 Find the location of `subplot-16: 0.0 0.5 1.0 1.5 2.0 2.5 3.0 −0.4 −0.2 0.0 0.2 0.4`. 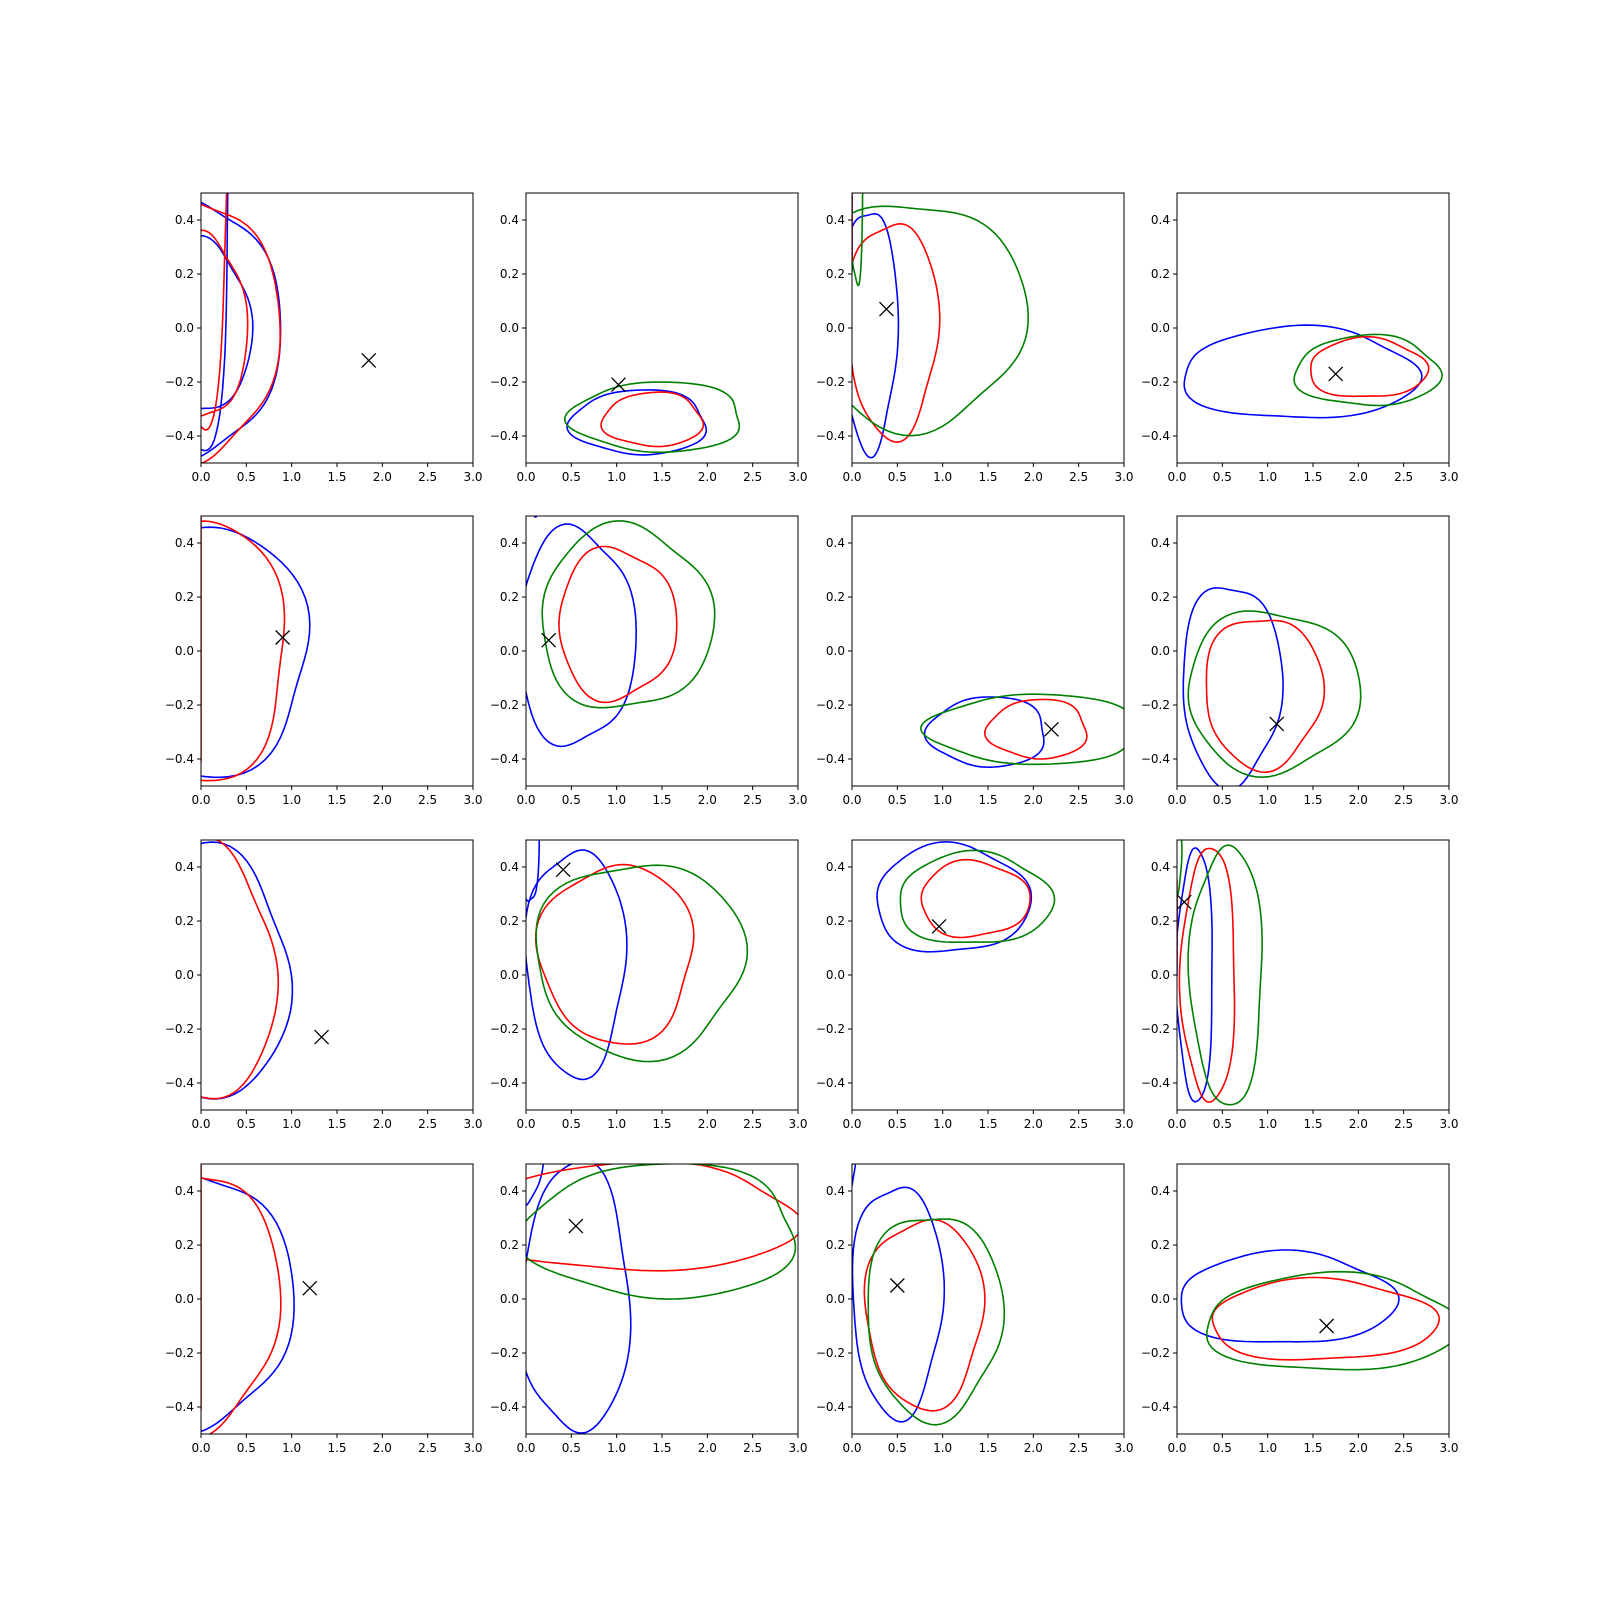

subplot-16: 0.0 0.5 1.0 1.5 2.0 2.5 3.0 −0.4 −0.2 0.0 0.2 0.4 is located at coordinates (1300, 1309).